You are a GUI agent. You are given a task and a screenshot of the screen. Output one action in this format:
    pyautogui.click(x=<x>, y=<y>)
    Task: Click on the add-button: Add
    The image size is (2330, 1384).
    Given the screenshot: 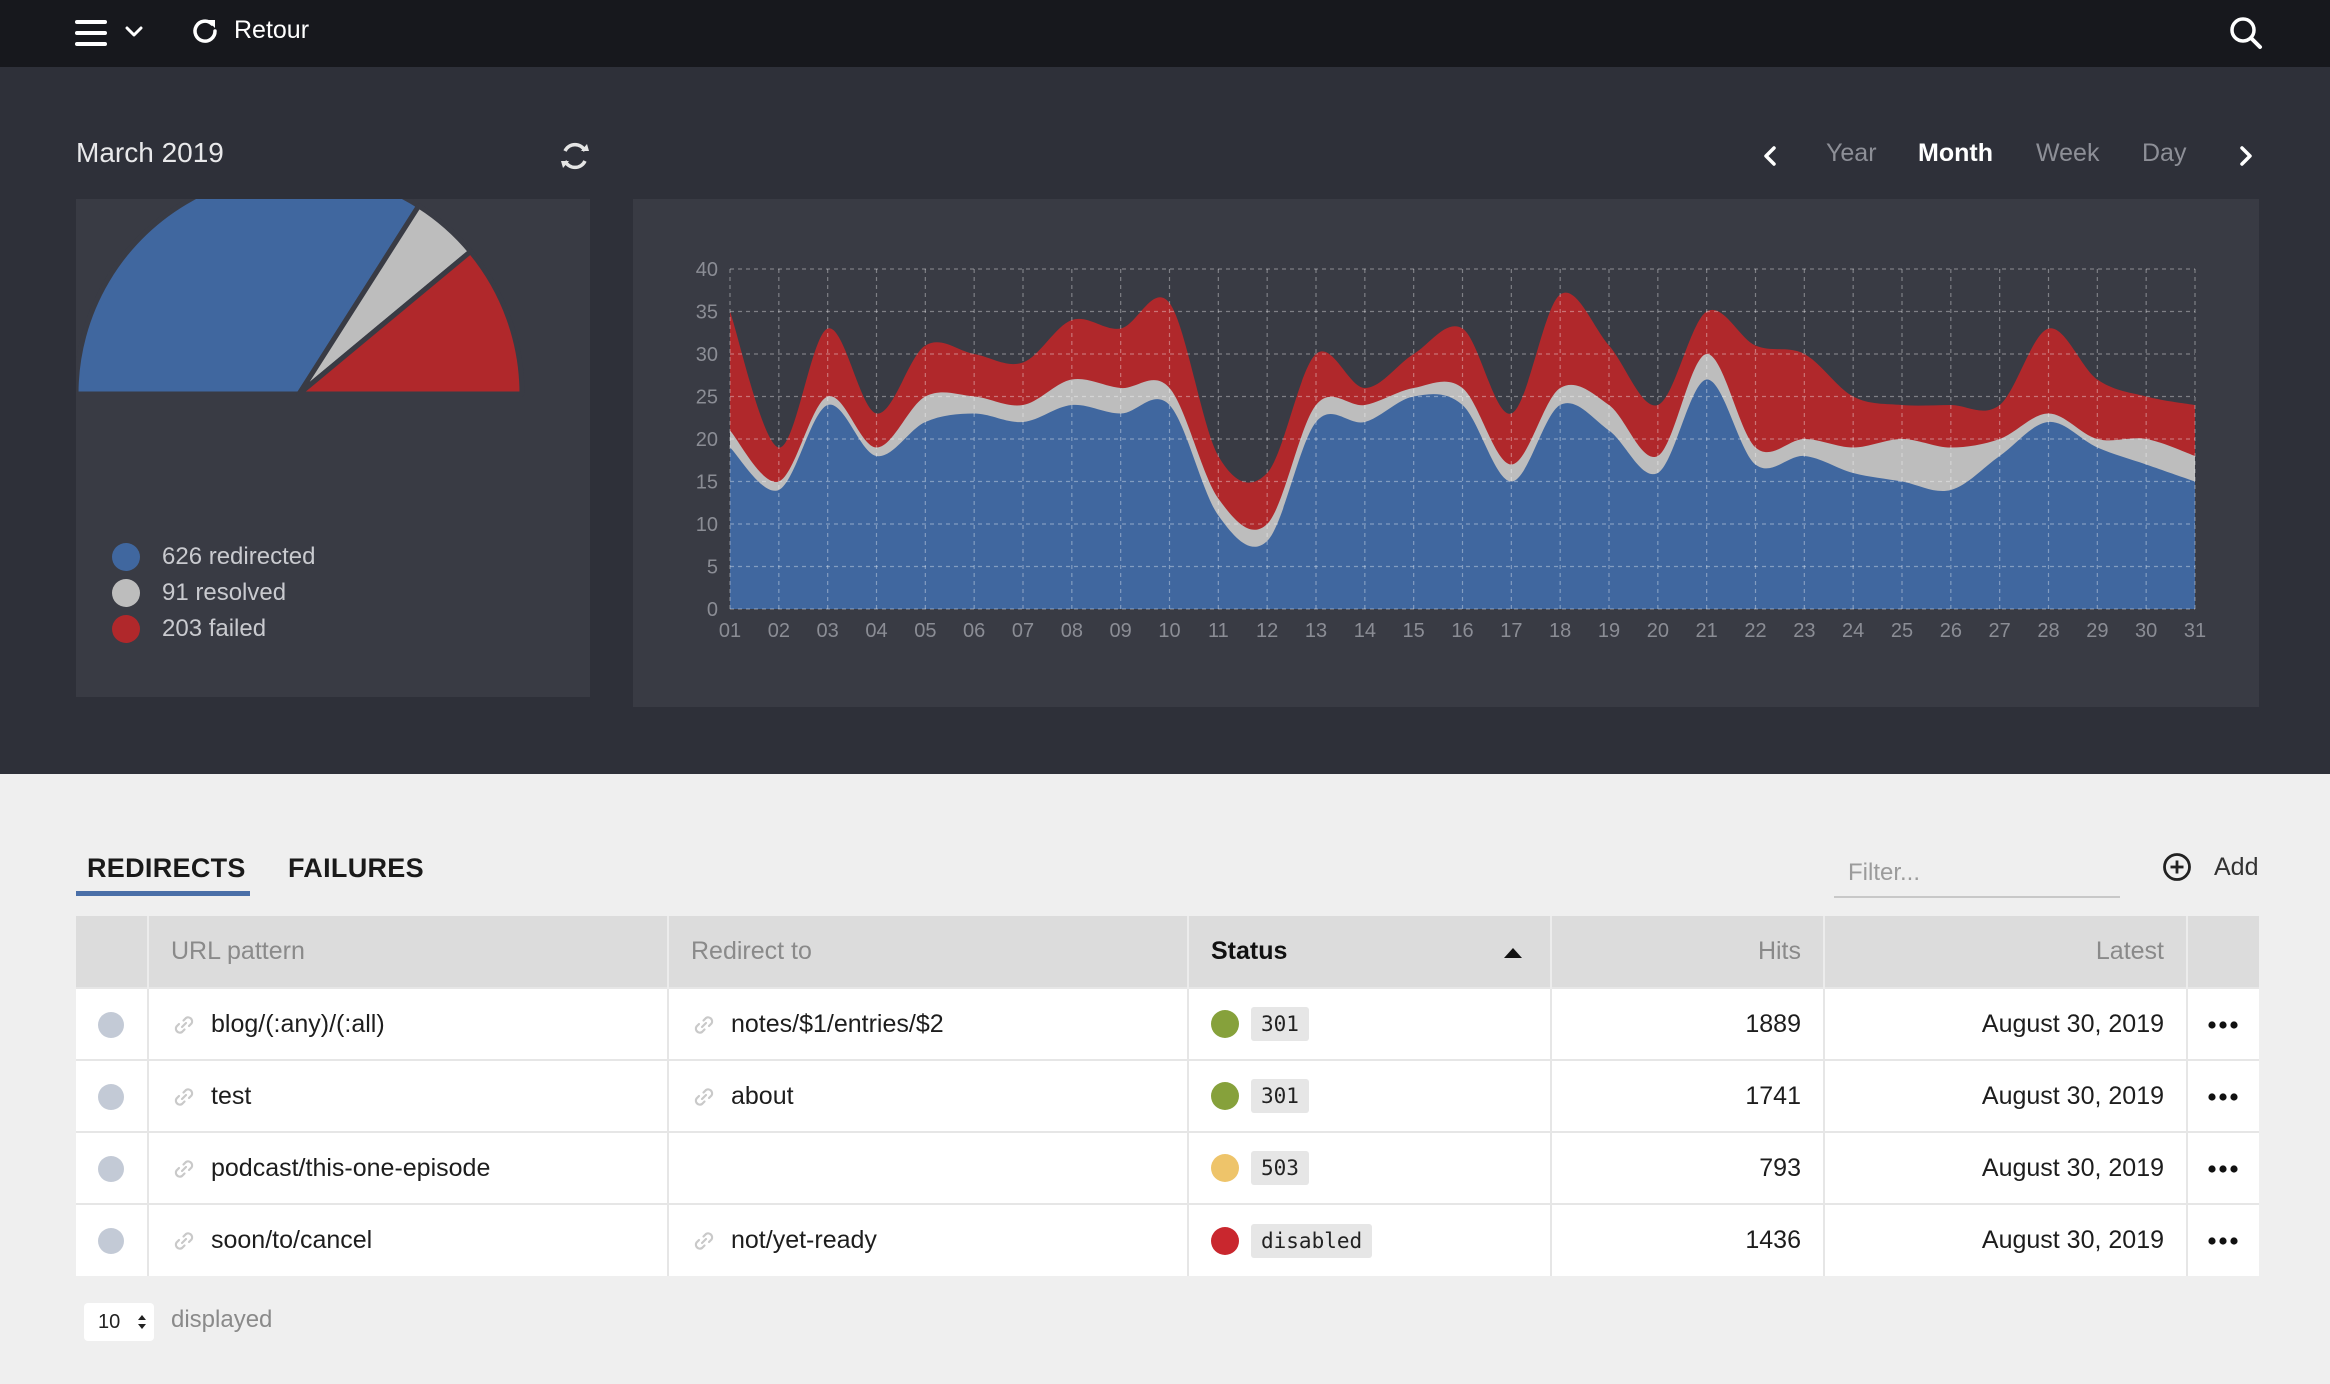 What is the action you would take?
    pyautogui.click(x=2210, y=867)
    